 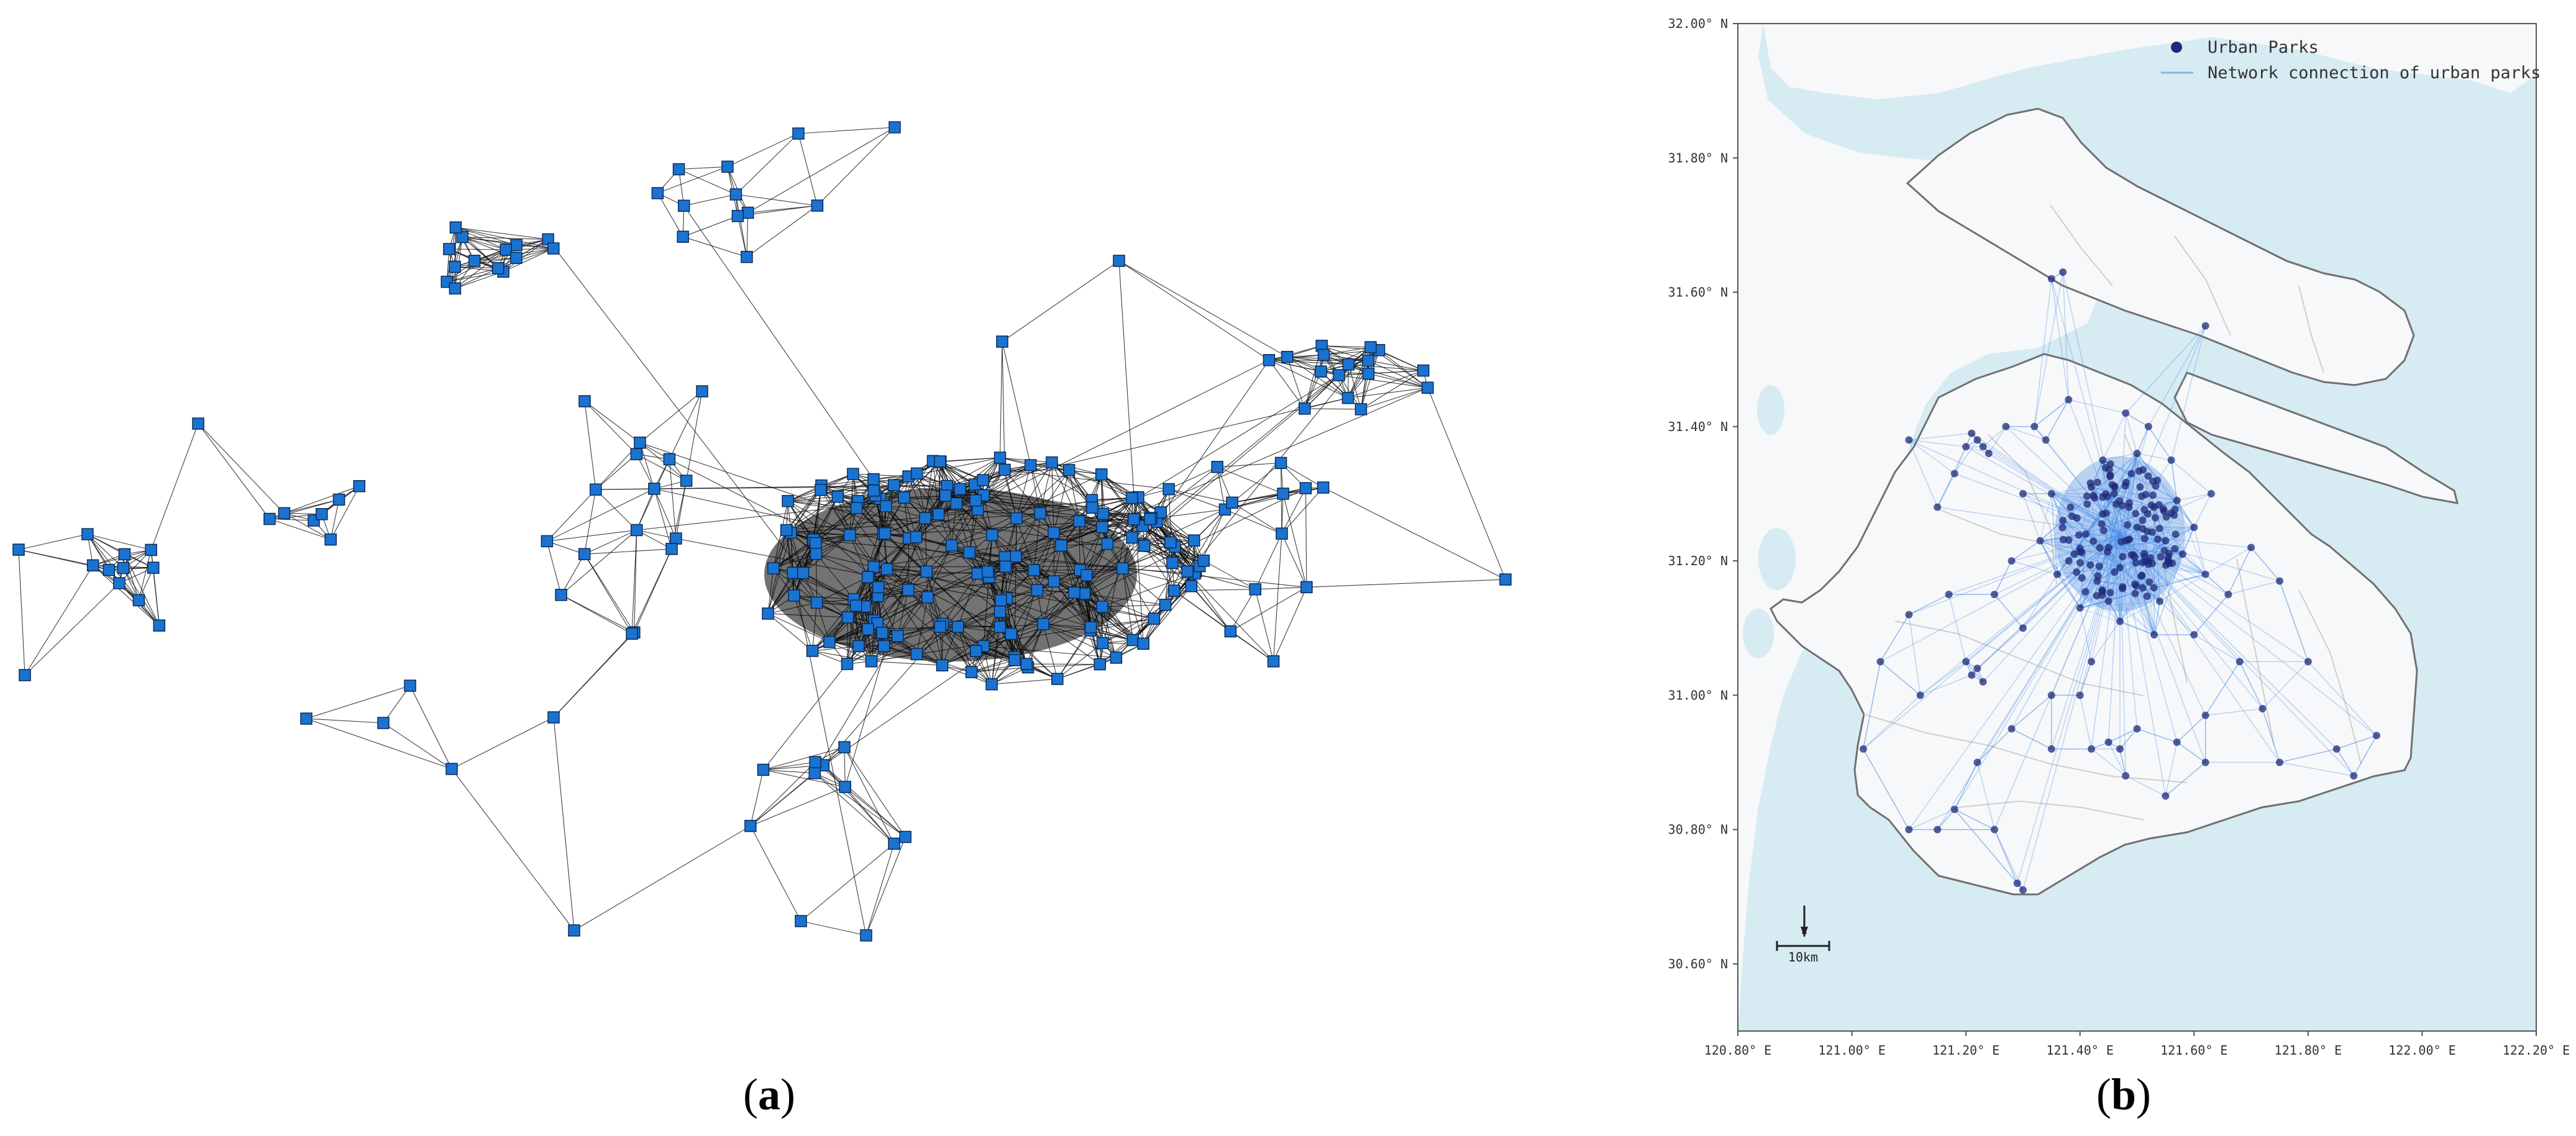 I want to click on x-tick-label: 121.80° E, so click(x=2308, y=1050).